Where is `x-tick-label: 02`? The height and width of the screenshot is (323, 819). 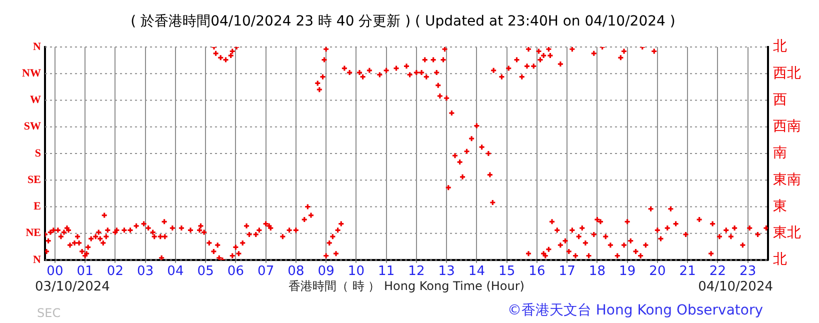 x-tick-label: 02 is located at coordinates (115, 272).